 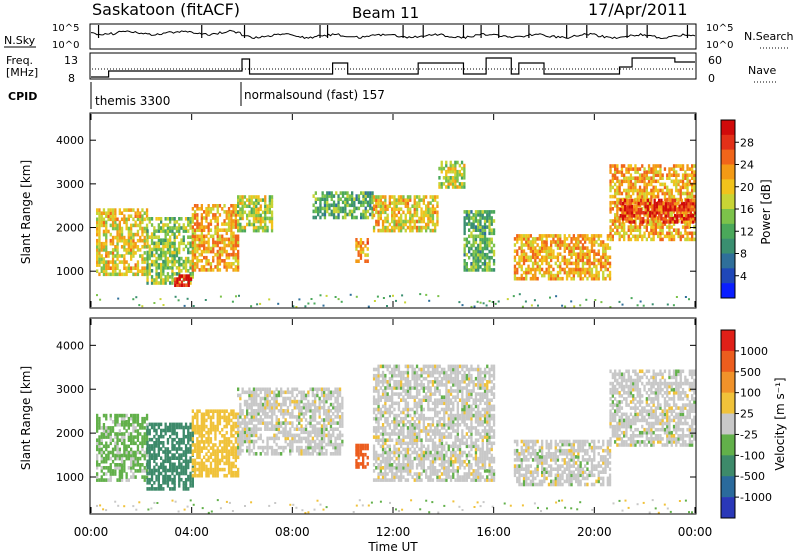 What do you see at coordinates (236, 296) in the screenshot?
I see `speckle-cell` at bounding box center [236, 296].